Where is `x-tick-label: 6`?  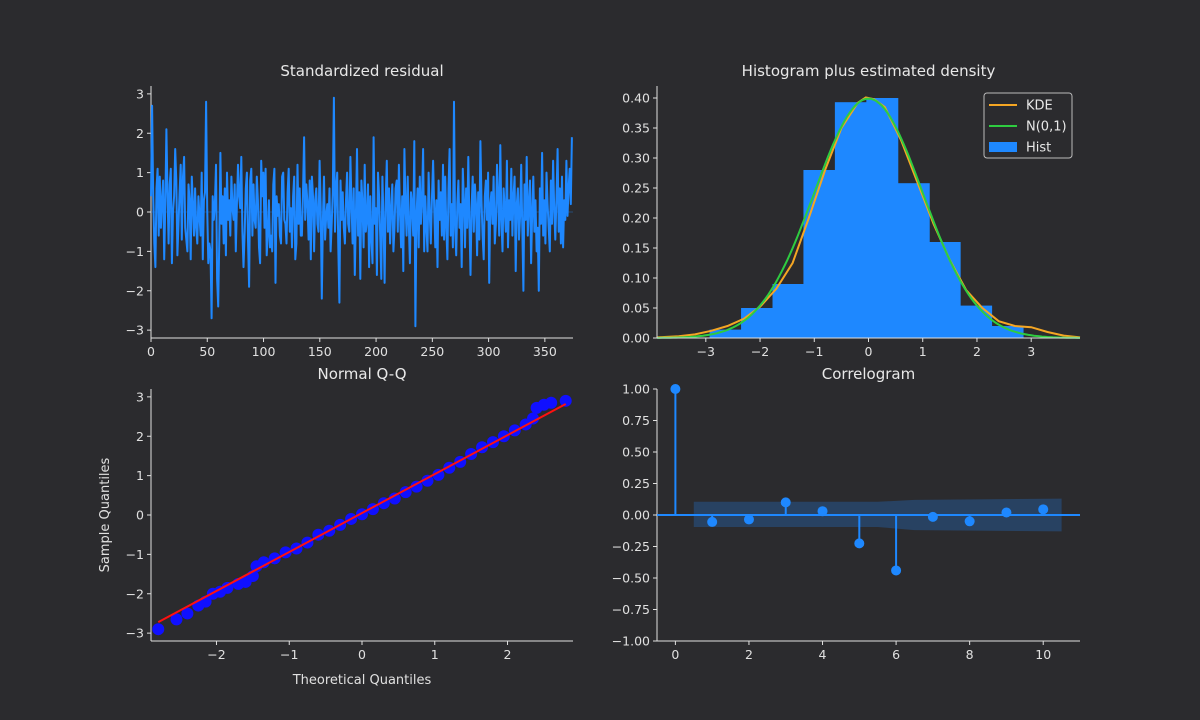
x-tick-label: 6 is located at coordinates (896, 654).